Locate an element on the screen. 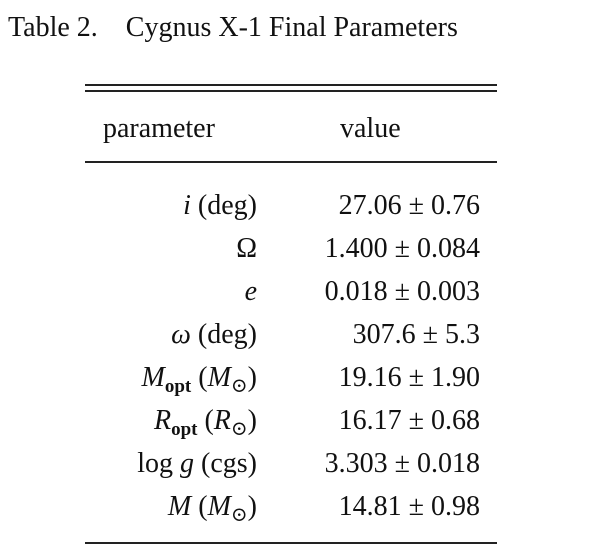 This screenshot has height=555, width=594. caption: Table 2. Cygnus X-1 Final Parameters is located at coordinates (233, 28).